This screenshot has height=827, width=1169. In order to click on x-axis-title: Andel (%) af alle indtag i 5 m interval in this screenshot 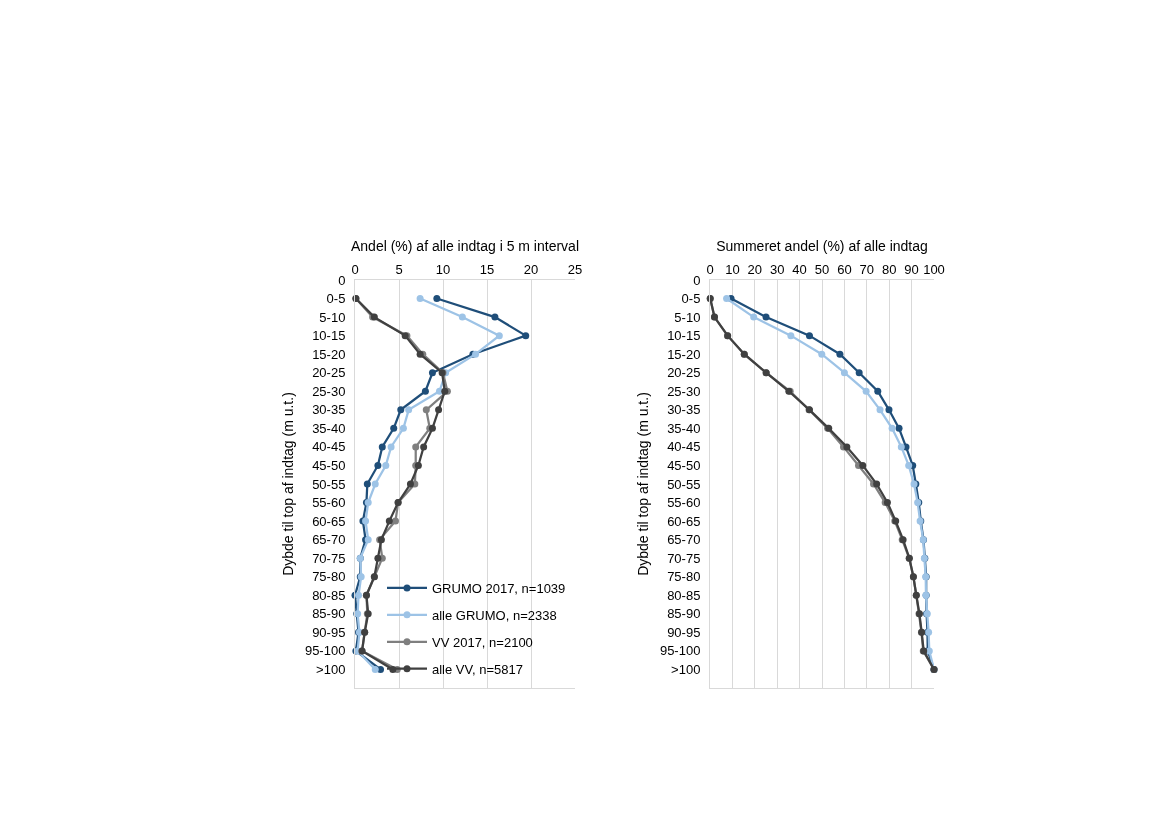, I will do `click(465, 246)`.